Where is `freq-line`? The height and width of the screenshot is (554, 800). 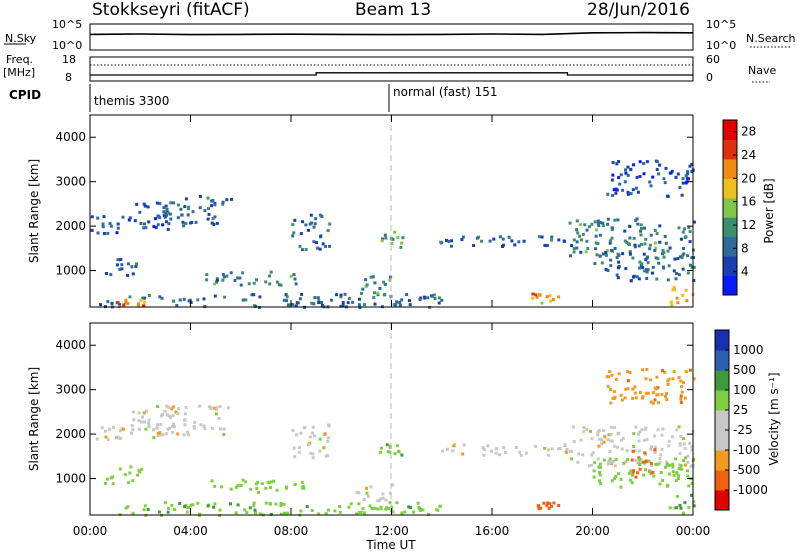 freq-line is located at coordinates (391, 74).